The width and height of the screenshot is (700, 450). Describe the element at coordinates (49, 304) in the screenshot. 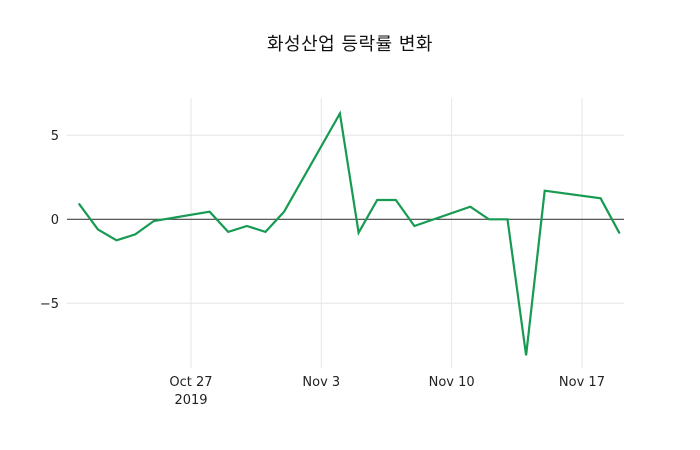

I see `y-tick-label: −5` at that location.